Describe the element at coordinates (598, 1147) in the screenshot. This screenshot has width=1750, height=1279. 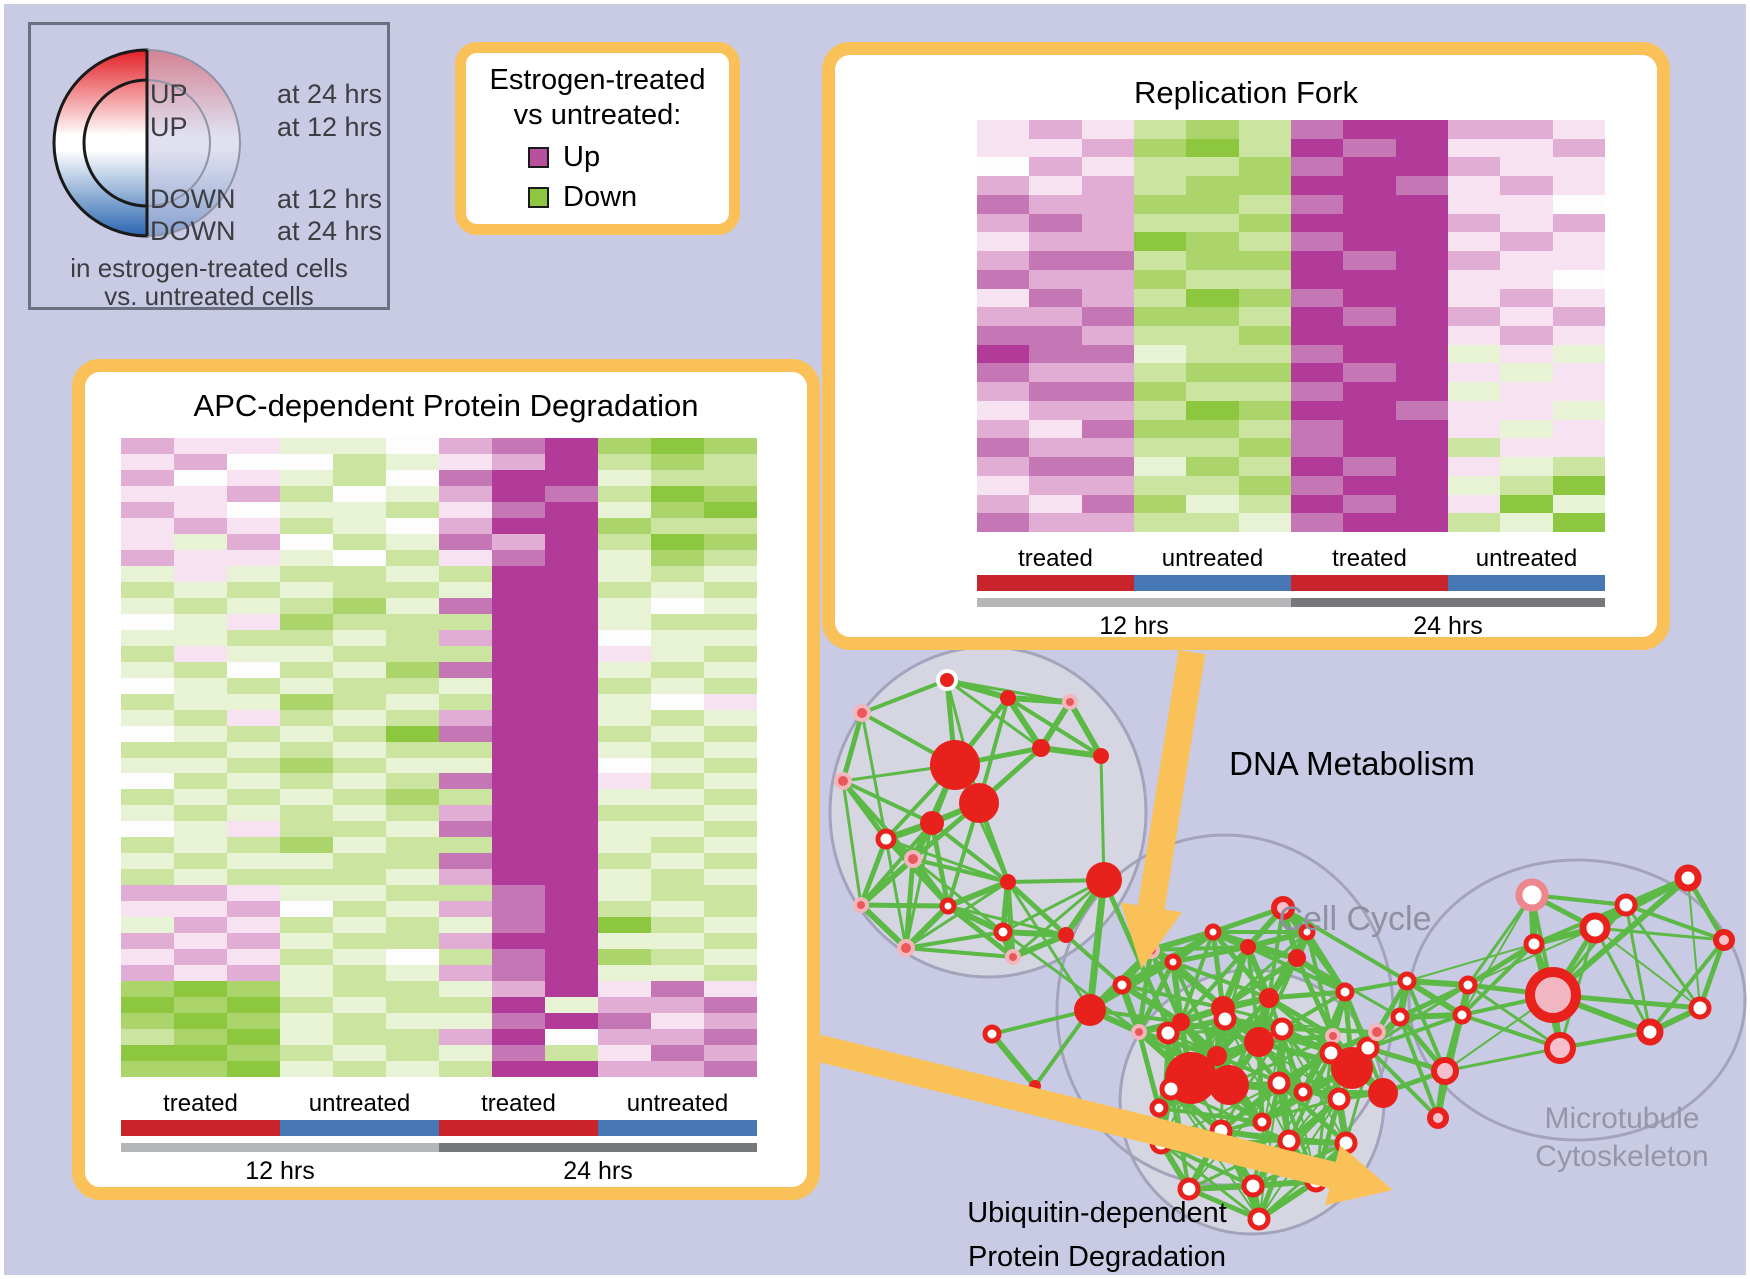
I see `time-bar` at that location.